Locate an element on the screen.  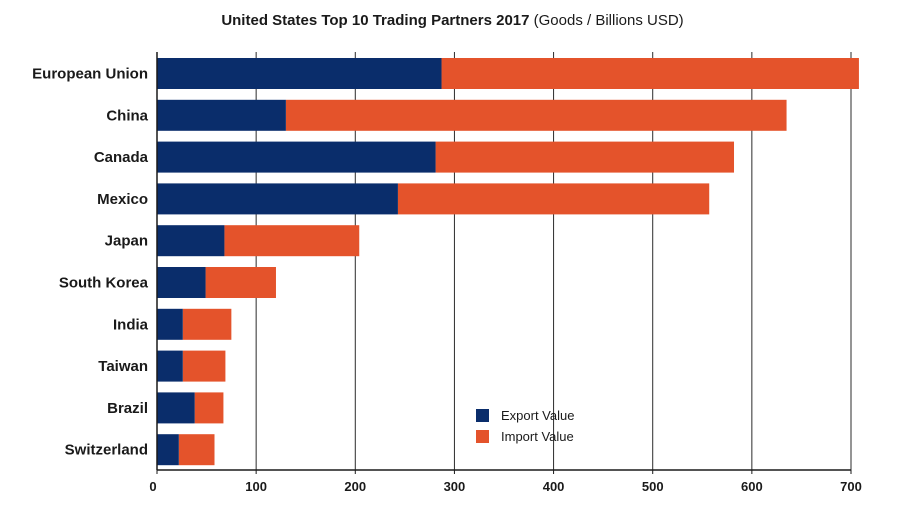
bar-export-south-korea is located at coordinates (181, 282).